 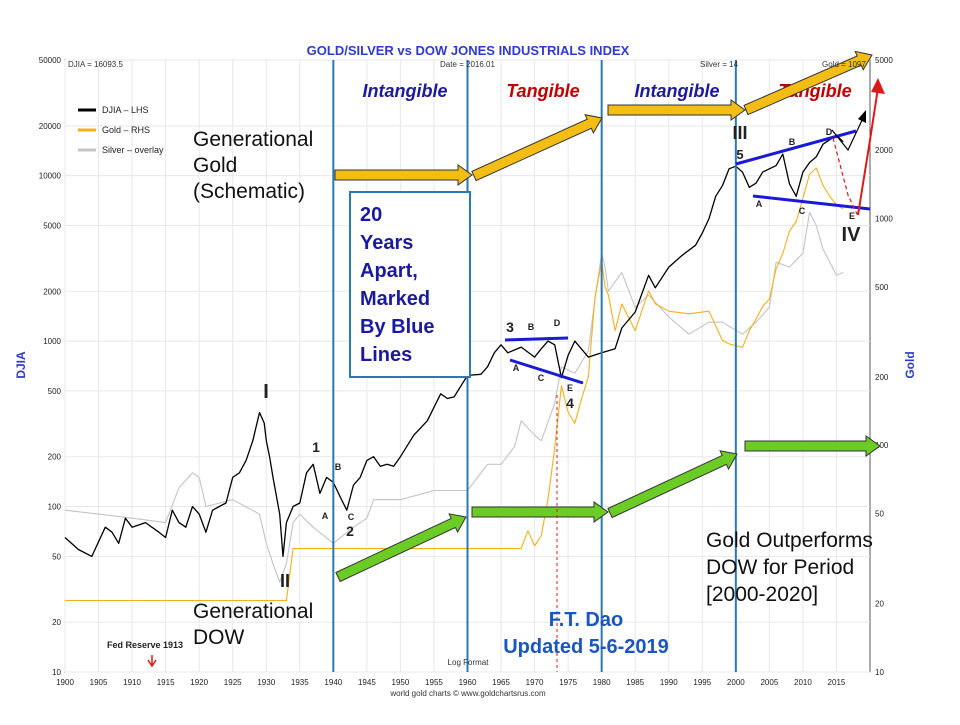 I want to click on x-tick-label: 1910, so click(x=132, y=682).